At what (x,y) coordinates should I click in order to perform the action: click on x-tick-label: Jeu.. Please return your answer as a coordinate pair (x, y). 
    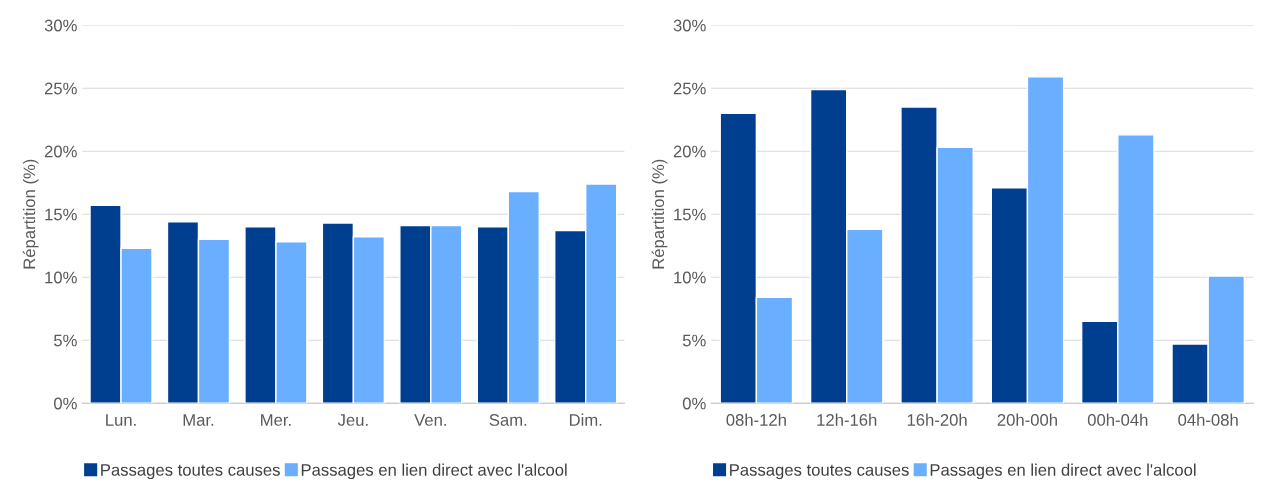
    Looking at the image, I should click on (352, 420).